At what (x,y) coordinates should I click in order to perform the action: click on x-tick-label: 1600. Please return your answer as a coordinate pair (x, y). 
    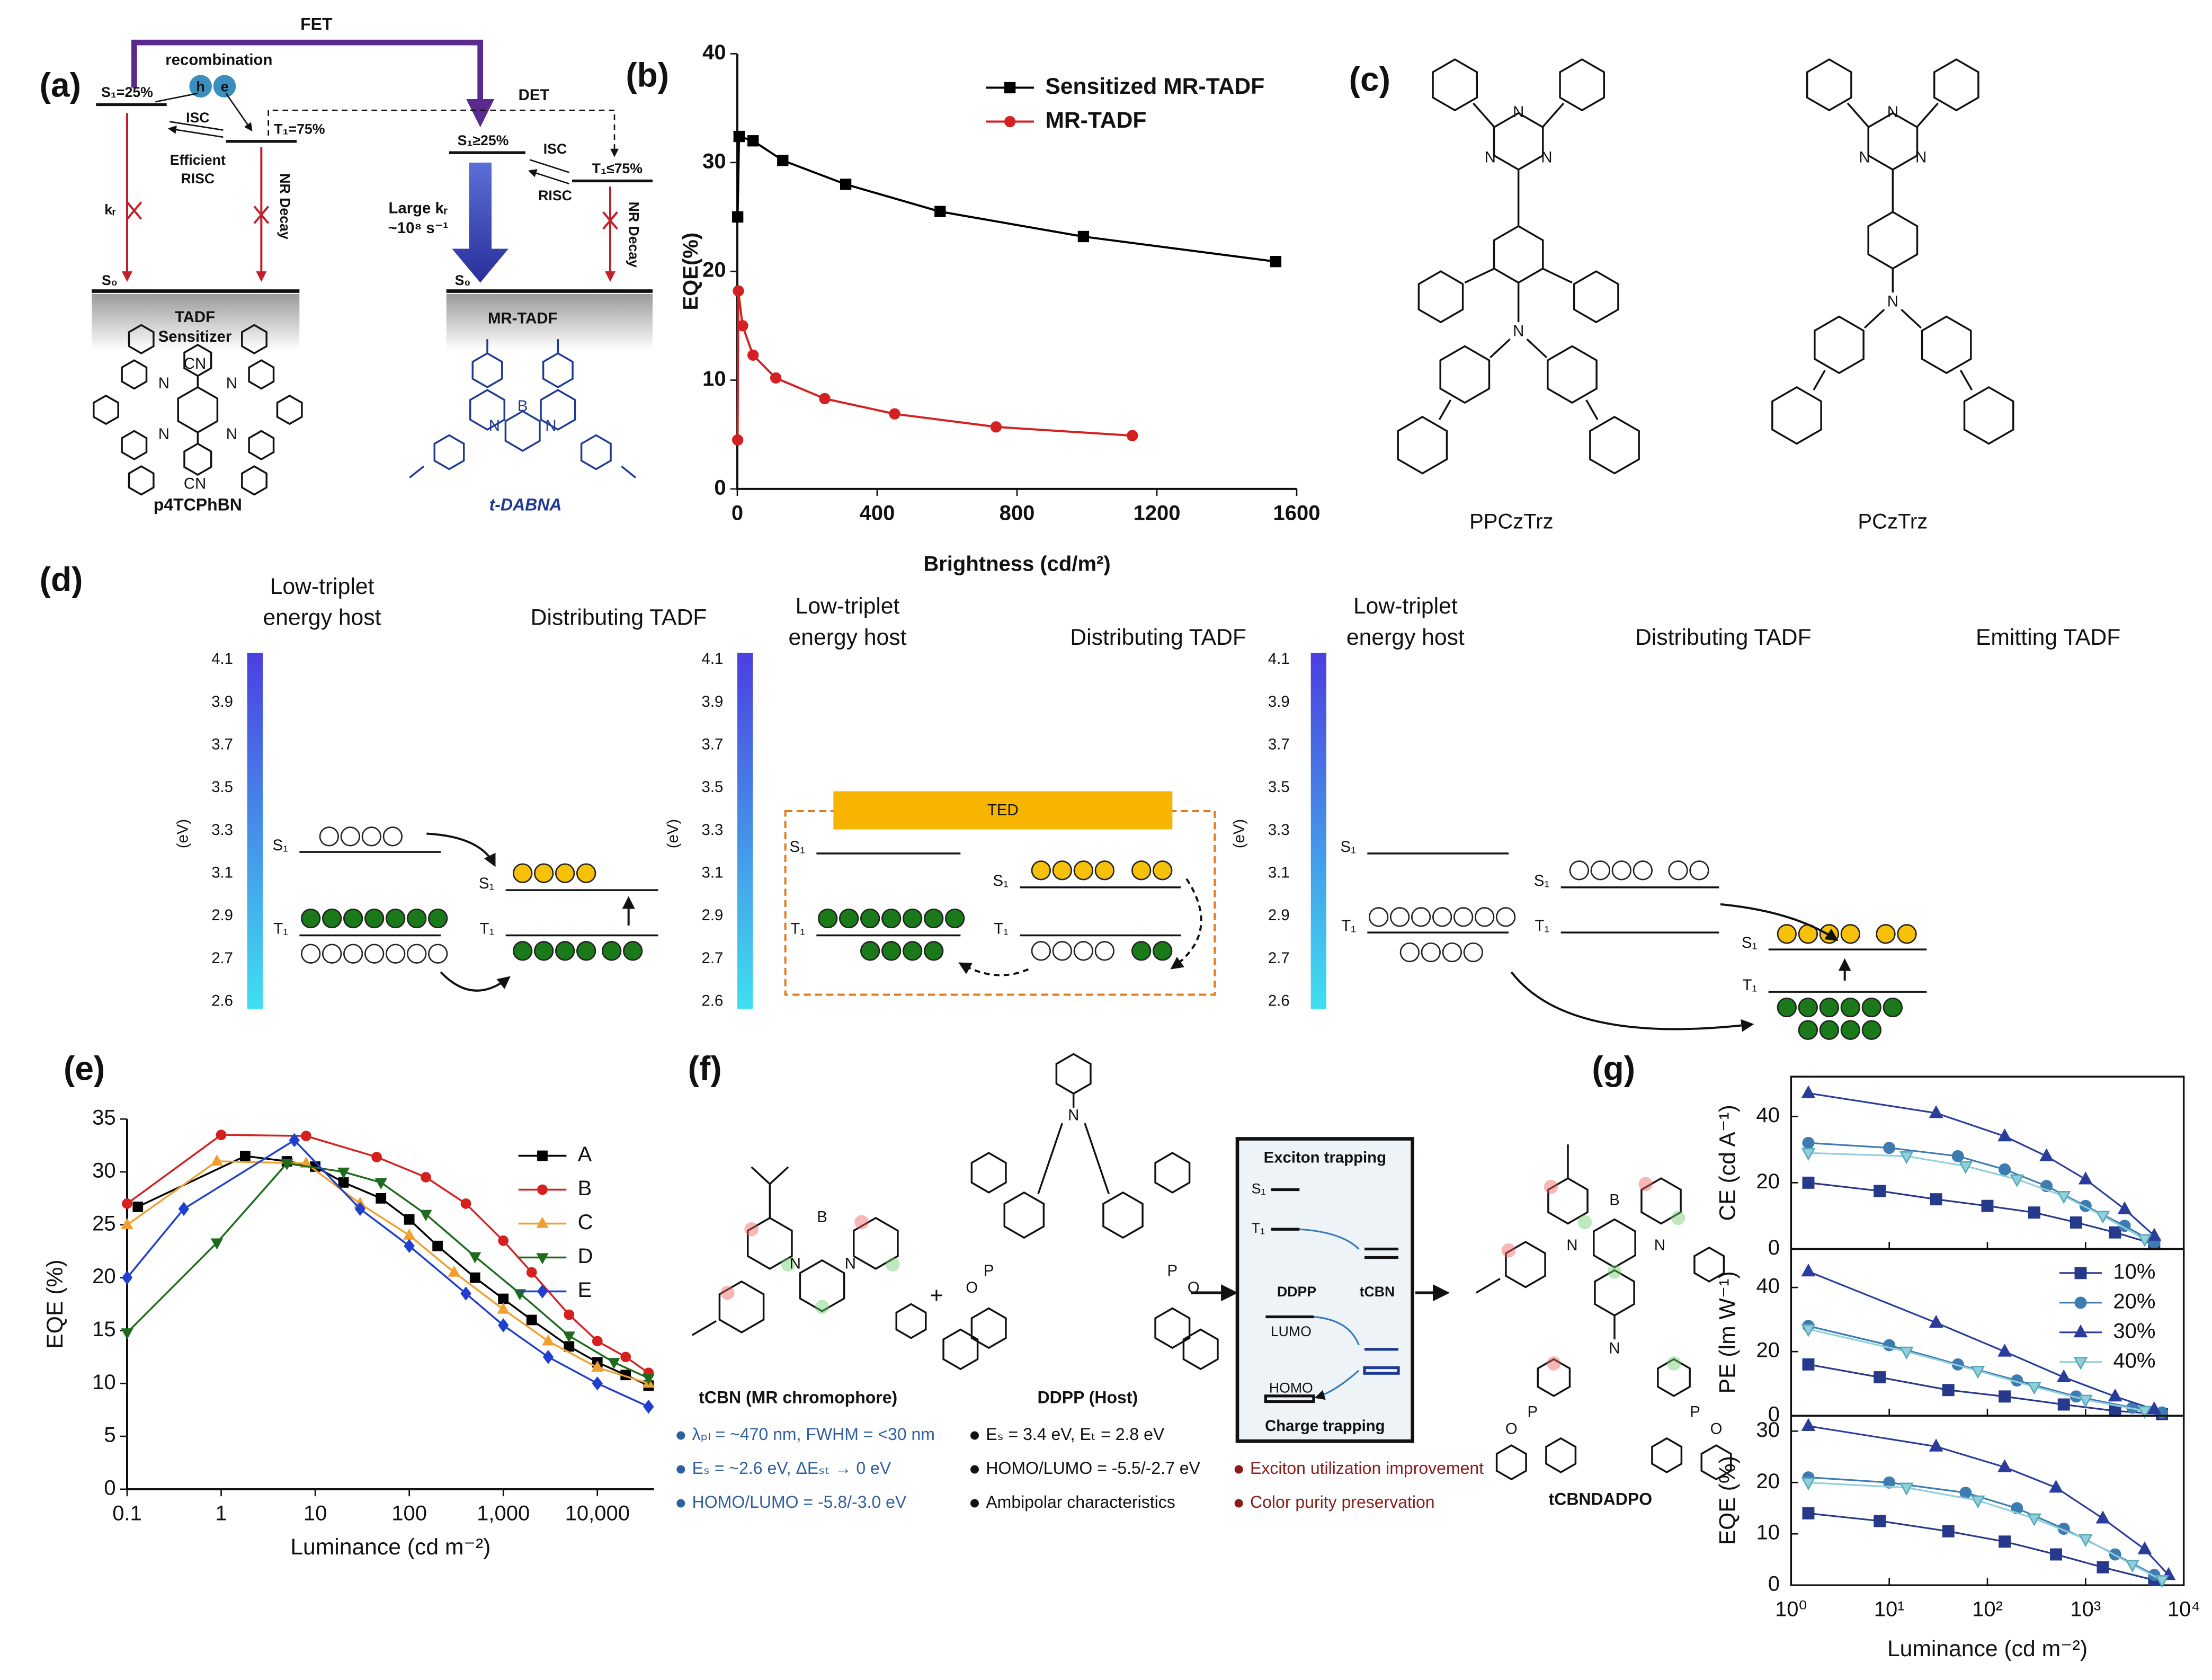
    Looking at the image, I should click on (1297, 513).